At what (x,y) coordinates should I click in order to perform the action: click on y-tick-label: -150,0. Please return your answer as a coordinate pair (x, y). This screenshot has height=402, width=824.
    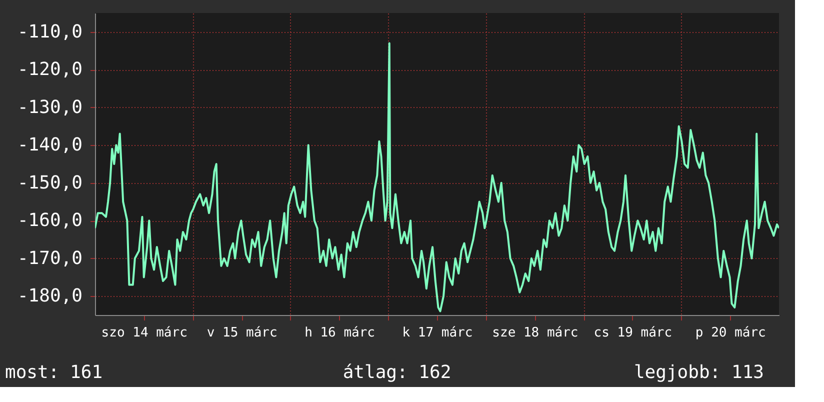
    Looking at the image, I should click on (49, 183).